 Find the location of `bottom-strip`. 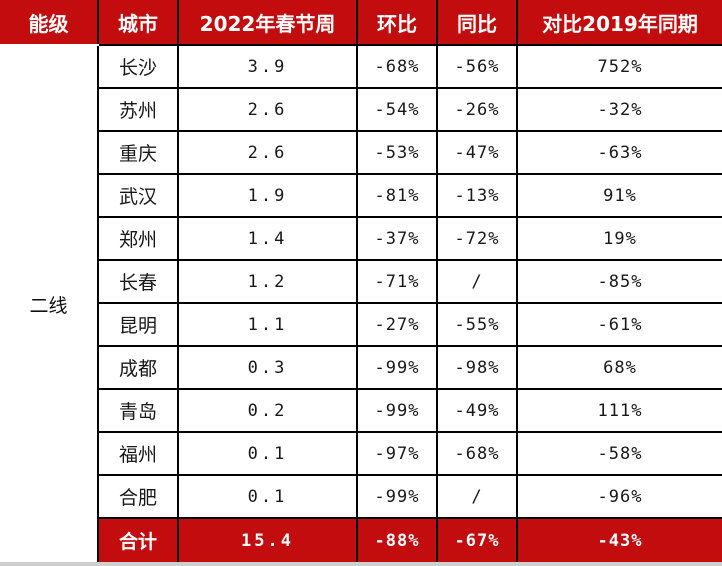

bottom-strip is located at coordinates (361, 564).